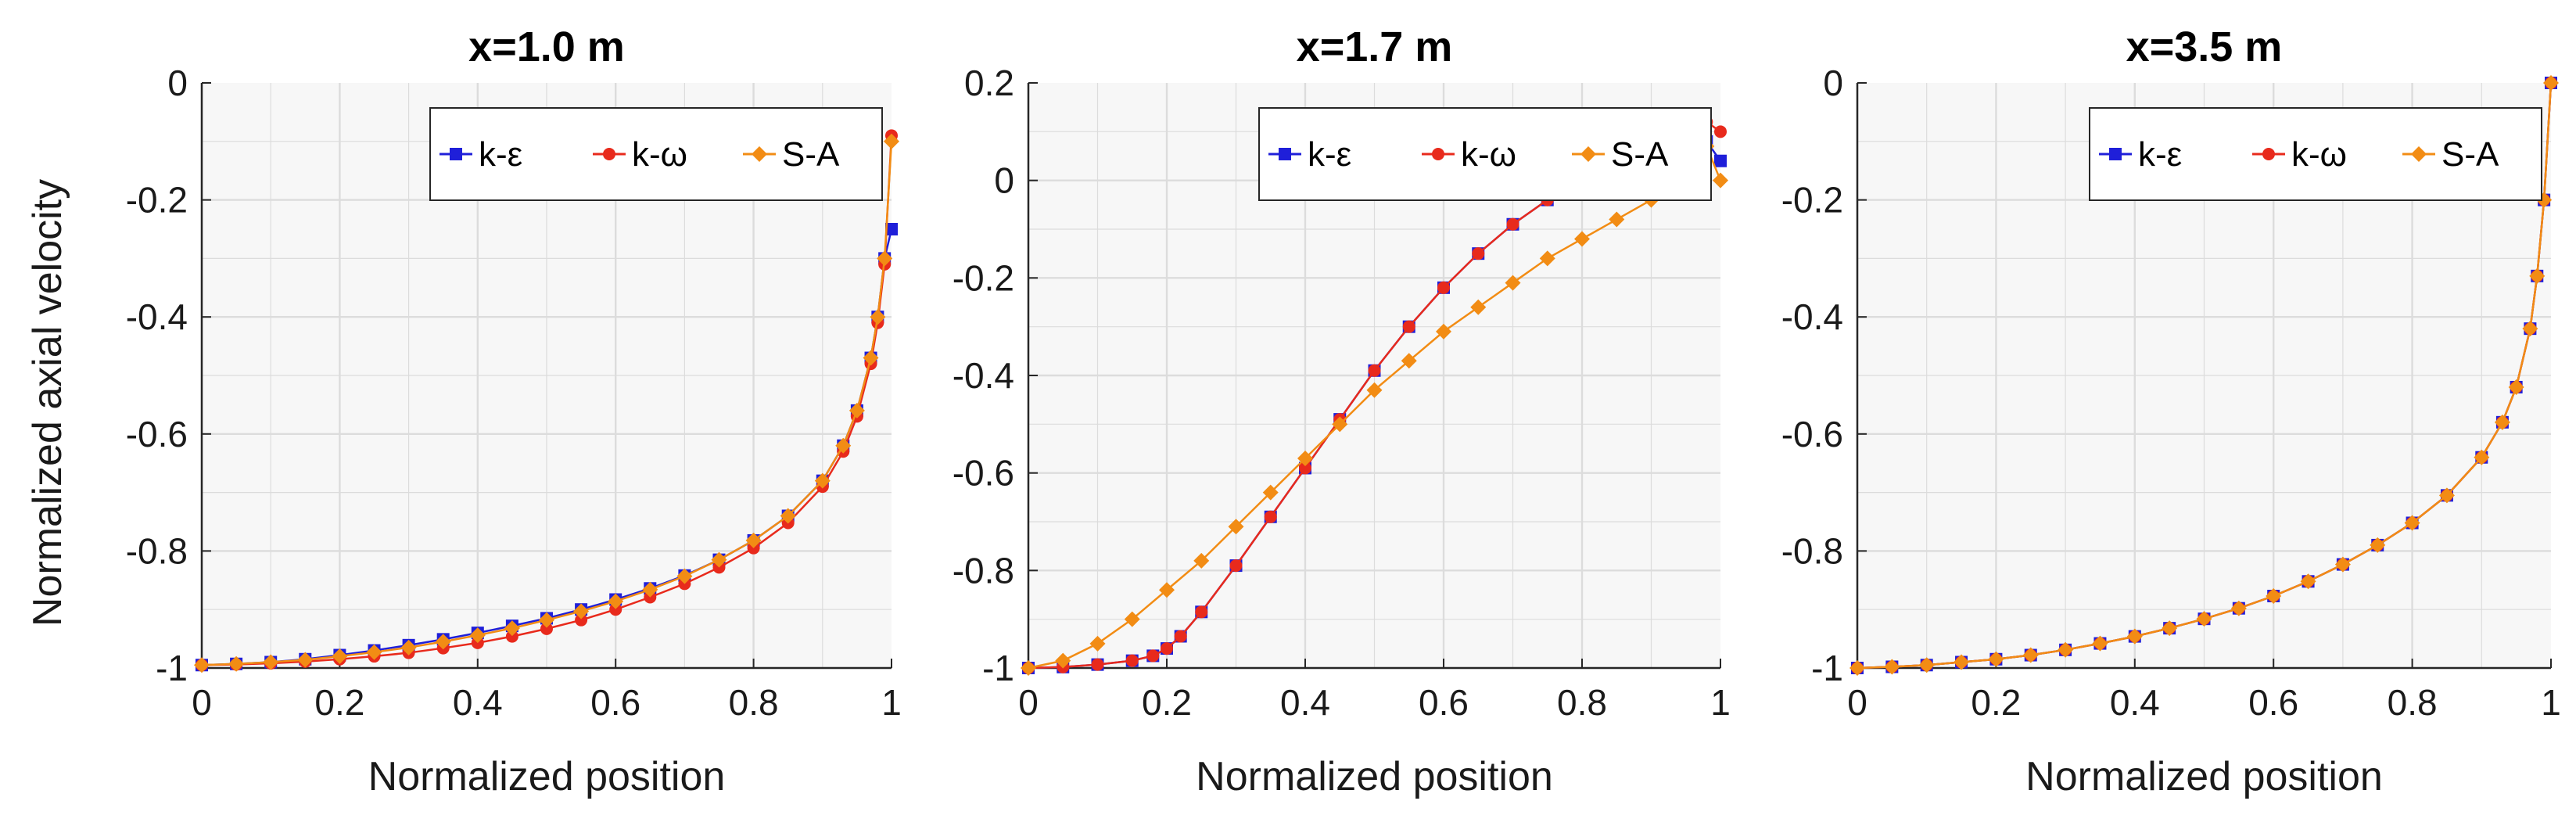 The image size is (2576, 826). Describe the element at coordinates (609, 154) in the screenshot. I see `legend-marker-k_omega` at that location.